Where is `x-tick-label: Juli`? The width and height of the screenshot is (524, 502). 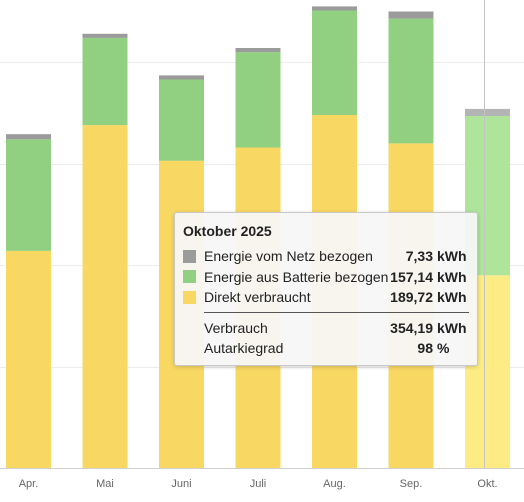 x-tick-label: Juli is located at coordinates (258, 484).